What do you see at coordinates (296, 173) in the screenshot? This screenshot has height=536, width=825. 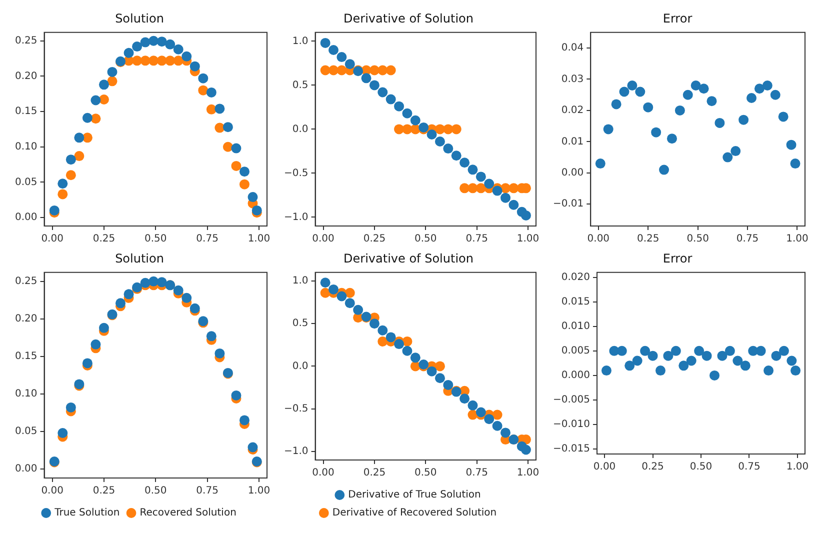 I see `y-tick-label: −0.5` at bounding box center [296, 173].